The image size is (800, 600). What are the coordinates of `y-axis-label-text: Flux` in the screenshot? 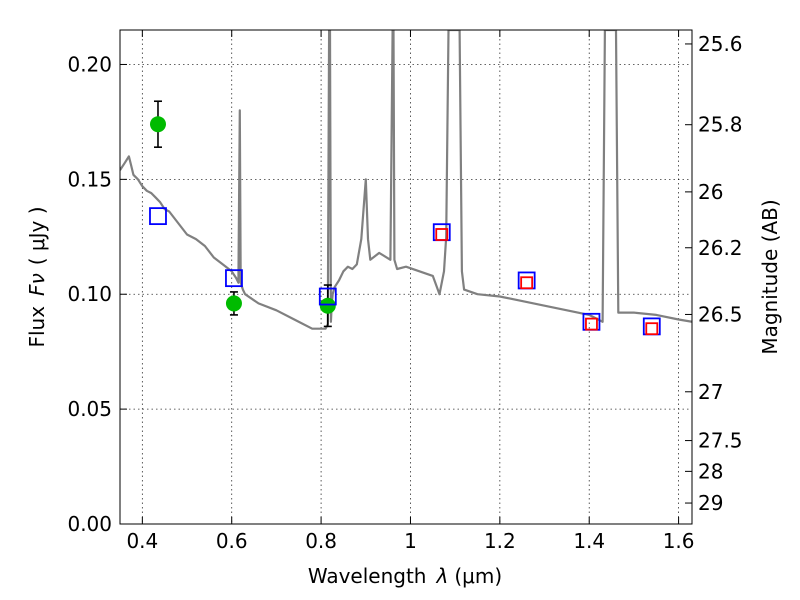 It's located at (37, 327).